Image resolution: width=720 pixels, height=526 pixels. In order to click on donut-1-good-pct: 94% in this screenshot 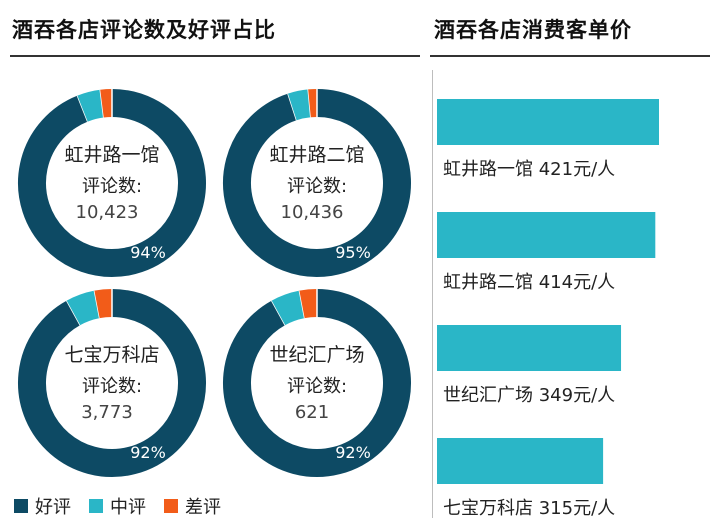, I will do `click(148, 252)`.